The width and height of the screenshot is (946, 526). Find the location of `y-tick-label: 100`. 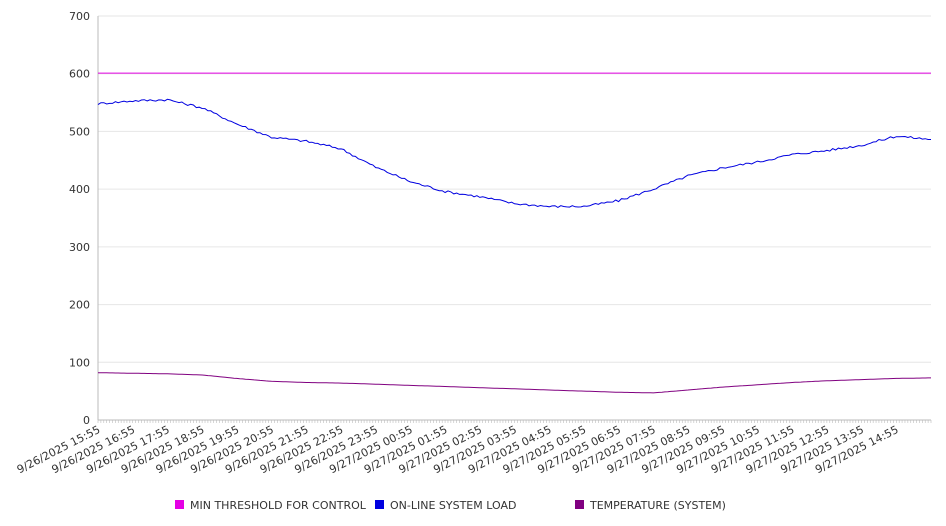

y-tick-label: 100 is located at coordinates (79, 362).